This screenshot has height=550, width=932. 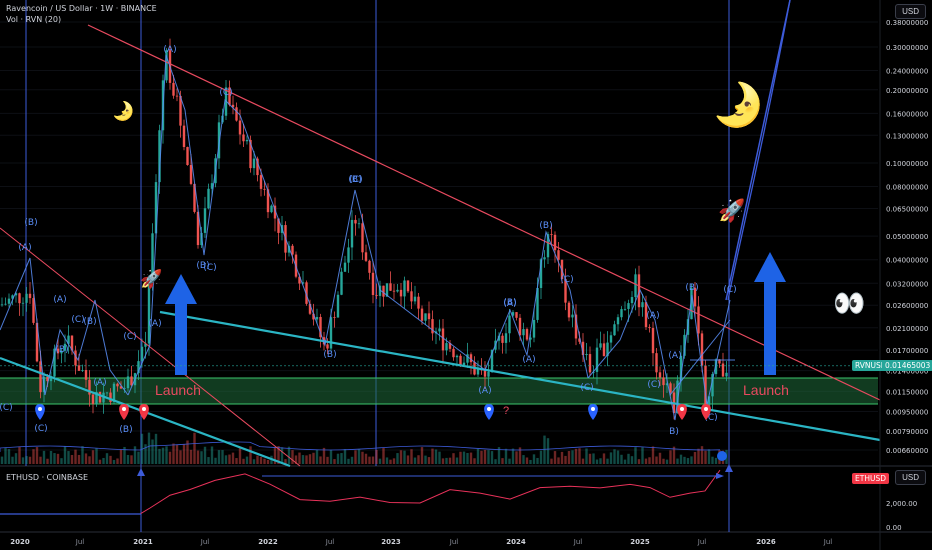 I want to click on sub-arrow-up-right, so click(x=729, y=468).